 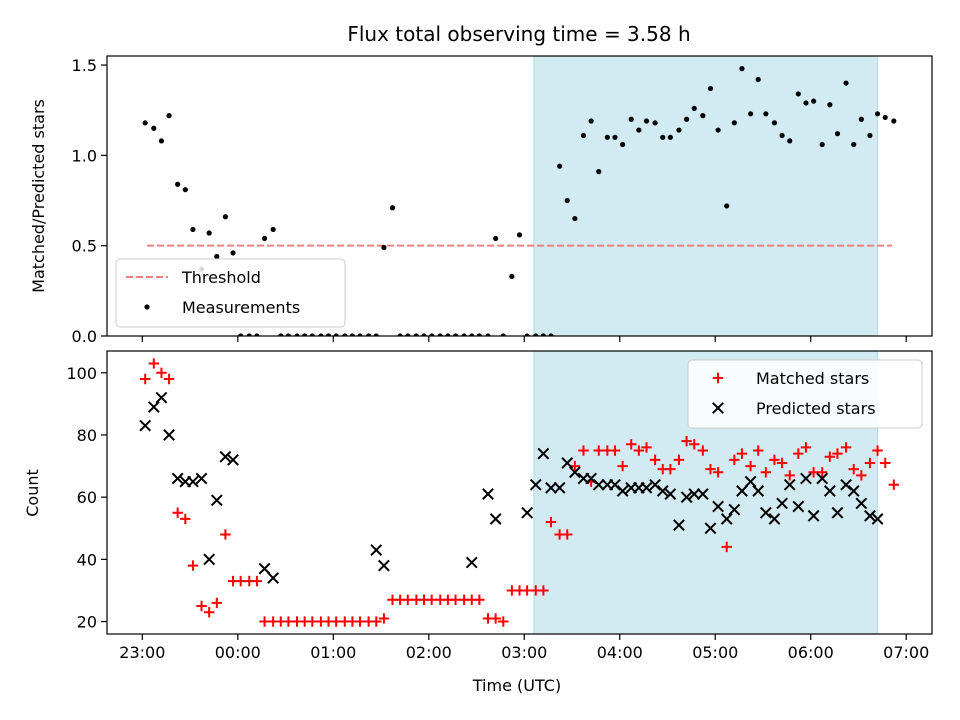 What do you see at coordinates (811, 652) in the screenshot?
I see `bottom-x-tick-label: 06:00` at bounding box center [811, 652].